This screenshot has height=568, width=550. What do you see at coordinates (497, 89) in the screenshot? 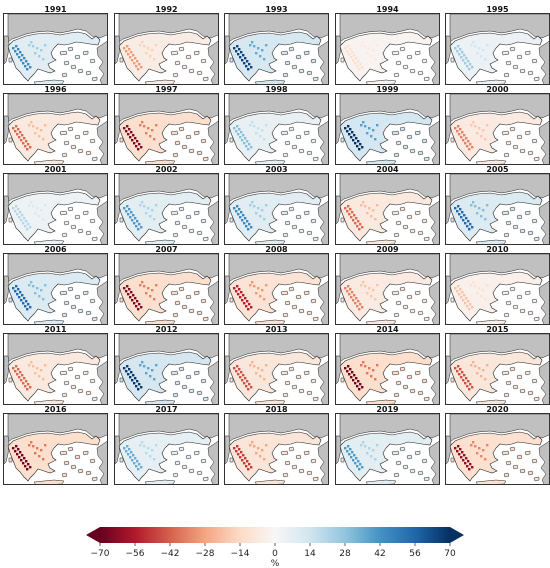
I see `panel-year-label: 2000` at bounding box center [497, 89].